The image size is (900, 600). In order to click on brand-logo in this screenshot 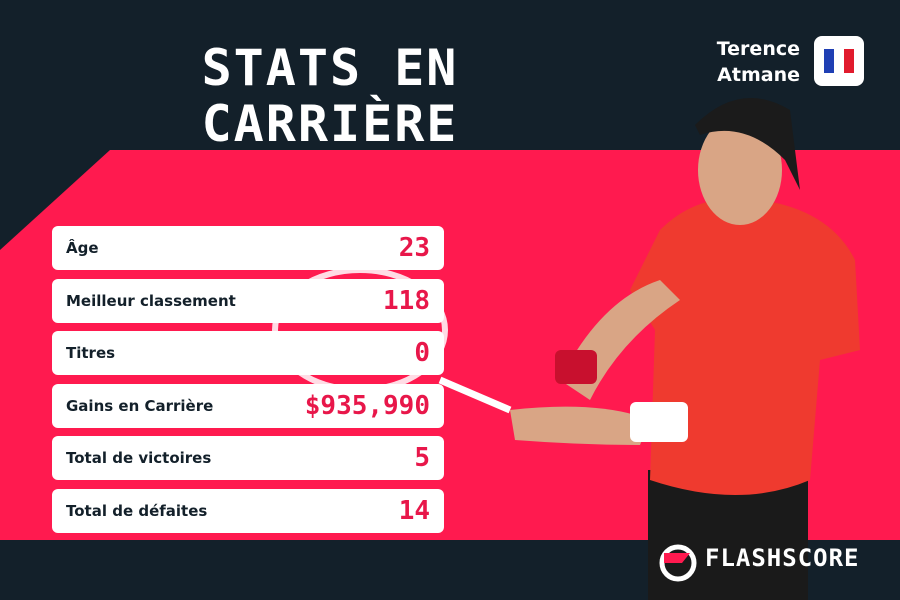, I will do `click(678, 563)`.